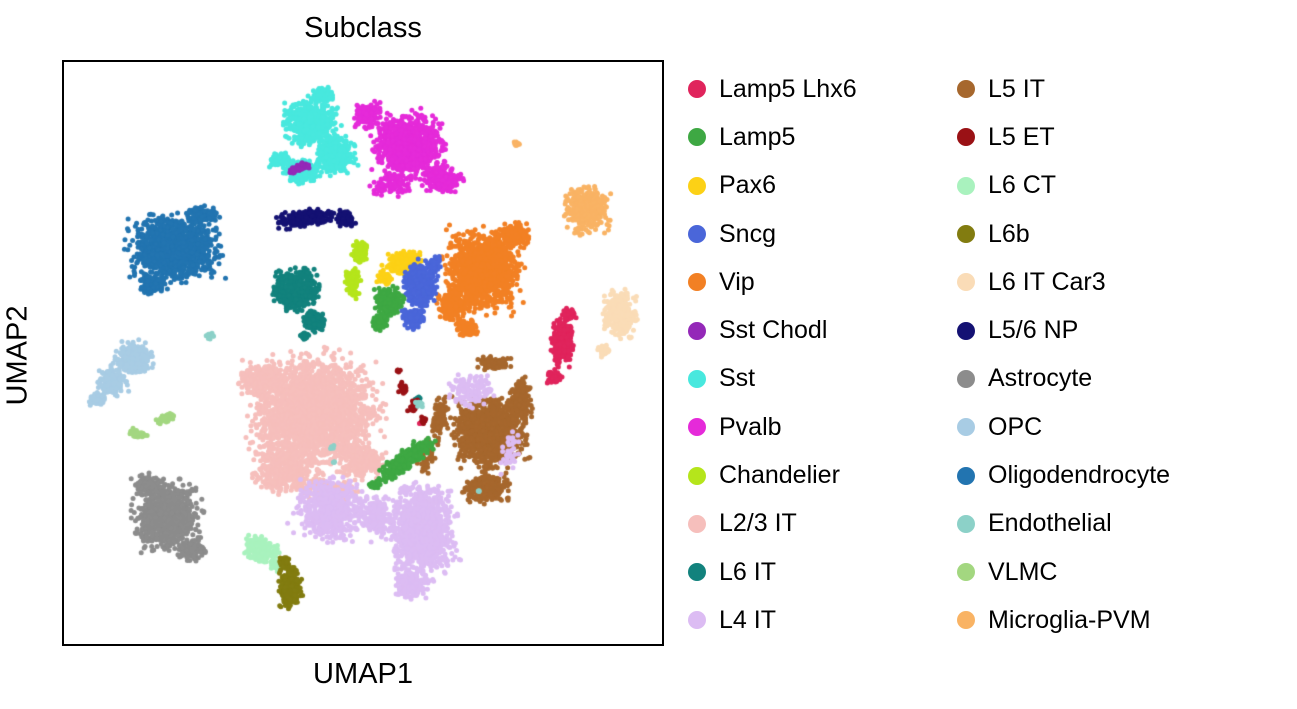 This screenshot has width=1297, height=709. What do you see at coordinates (747, 233) in the screenshot?
I see `legend-label: Sncg` at bounding box center [747, 233].